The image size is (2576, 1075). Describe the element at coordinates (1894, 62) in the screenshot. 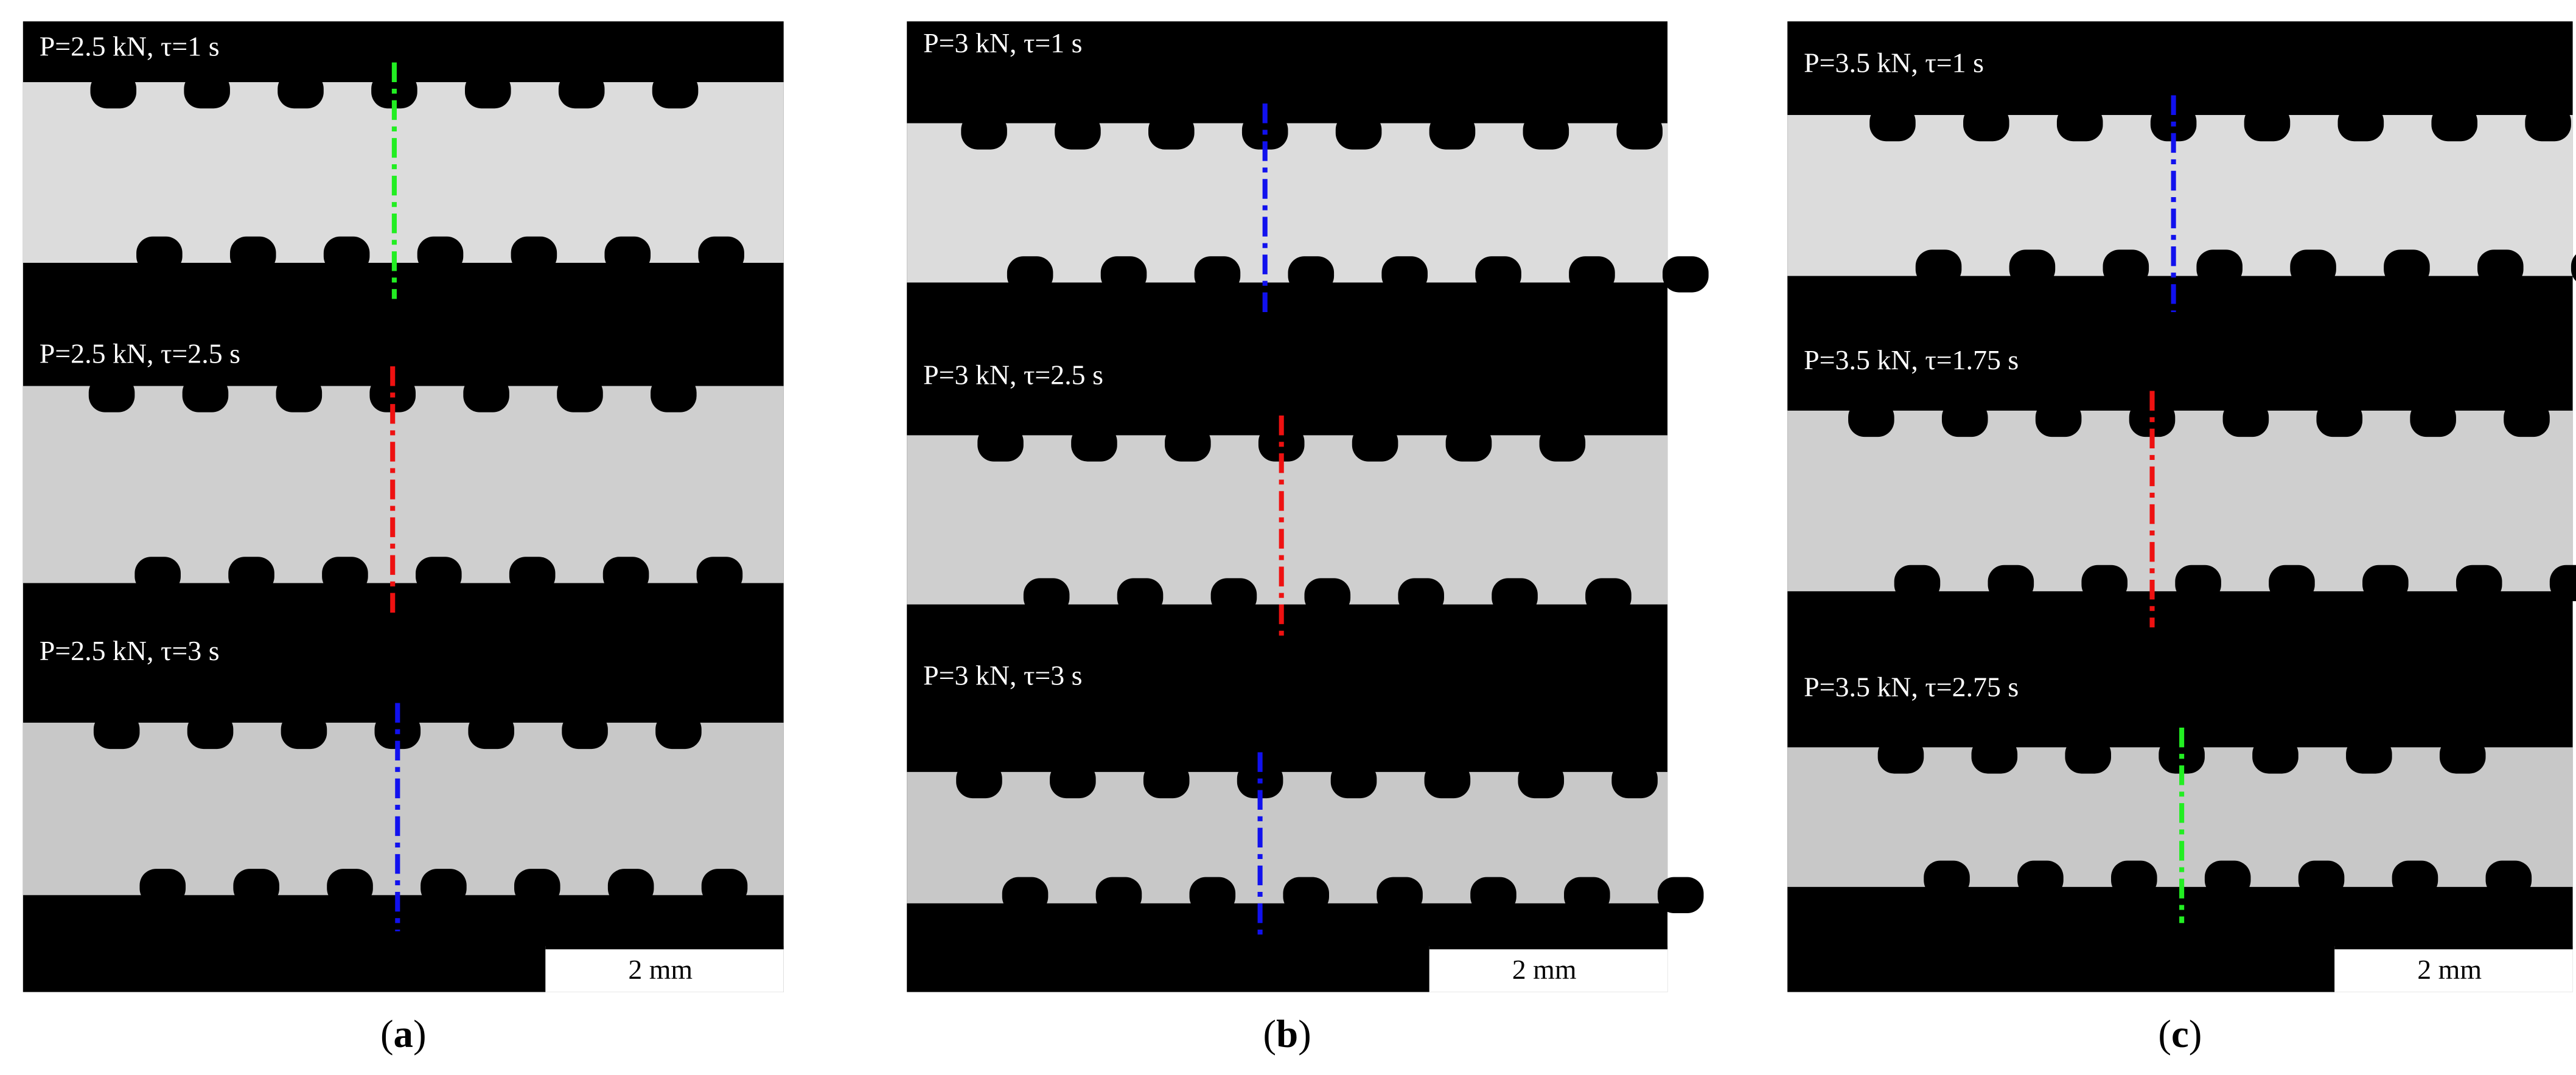

I see `condition-label: P=3.5 kN, τ=1 s` at that location.